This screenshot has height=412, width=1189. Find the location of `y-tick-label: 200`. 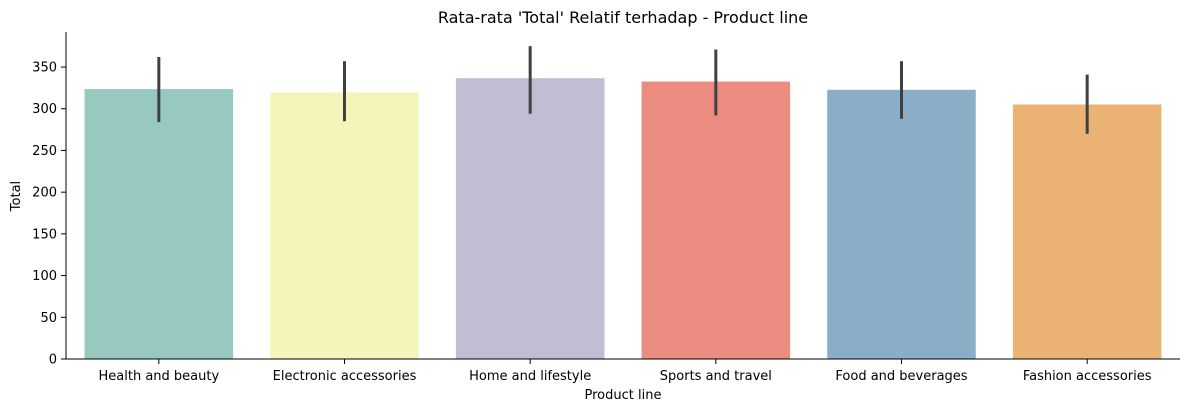

y-tick-label: 200 is located at coordinates (44, 193).